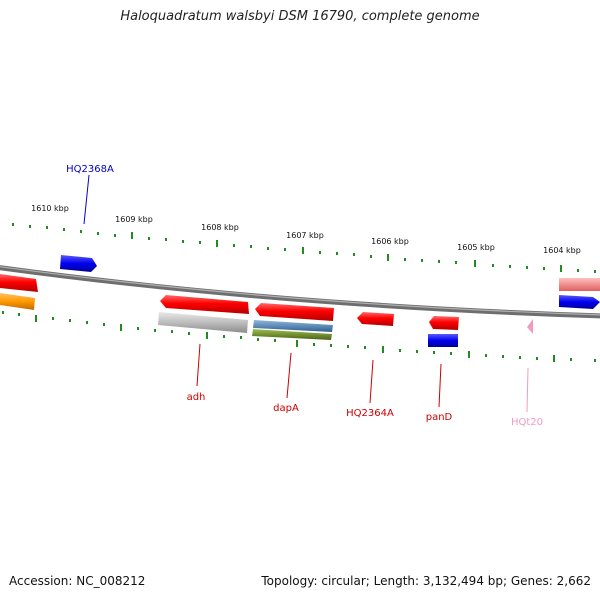  Describe the element at coordinates (305, 235) in the screenshot. I see `ruler-label: 1607 kbp` at that location.